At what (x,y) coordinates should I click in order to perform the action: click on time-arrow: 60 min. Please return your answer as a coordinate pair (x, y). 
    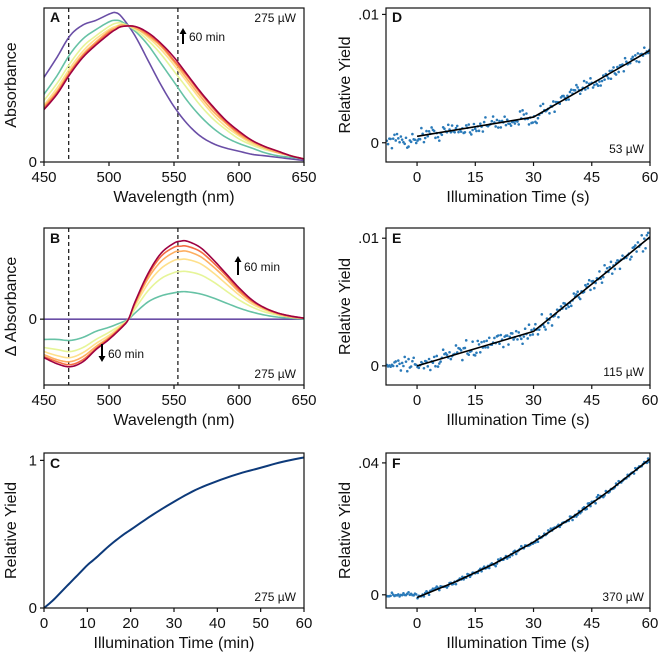
    Looking at the image, I should click on (202, 36).